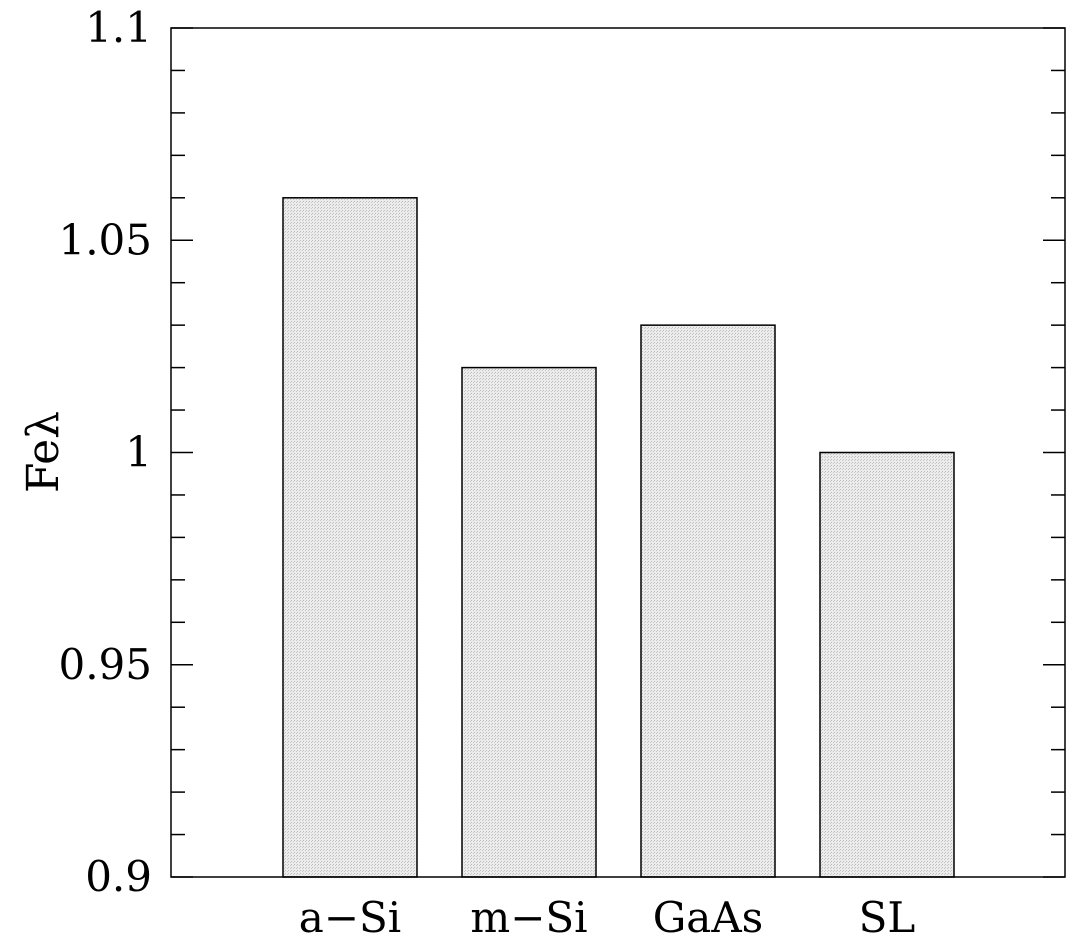 This screenshot has width=1074, height=941. What do you see at coordinates (118, 876) in the screenshot?
I see `y-tick-label: 0.9` at bounding box center [118, 876].